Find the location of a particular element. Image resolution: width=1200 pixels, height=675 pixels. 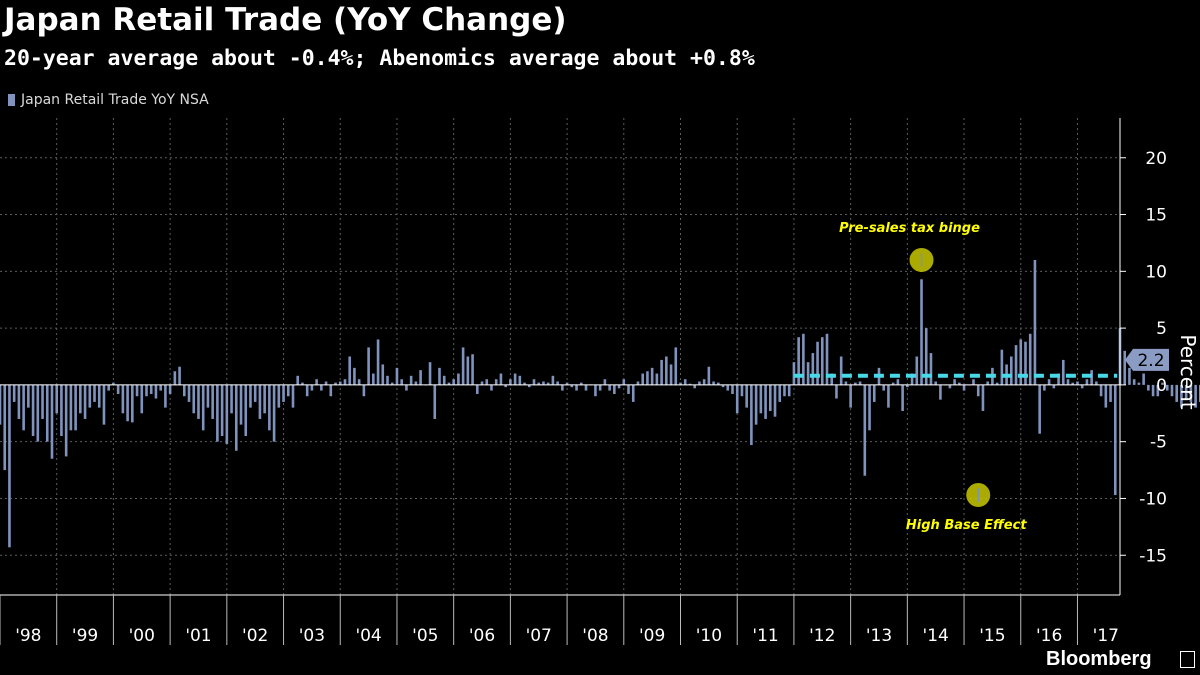

x-tick-label: '15 is located at coordinates (992, 636).